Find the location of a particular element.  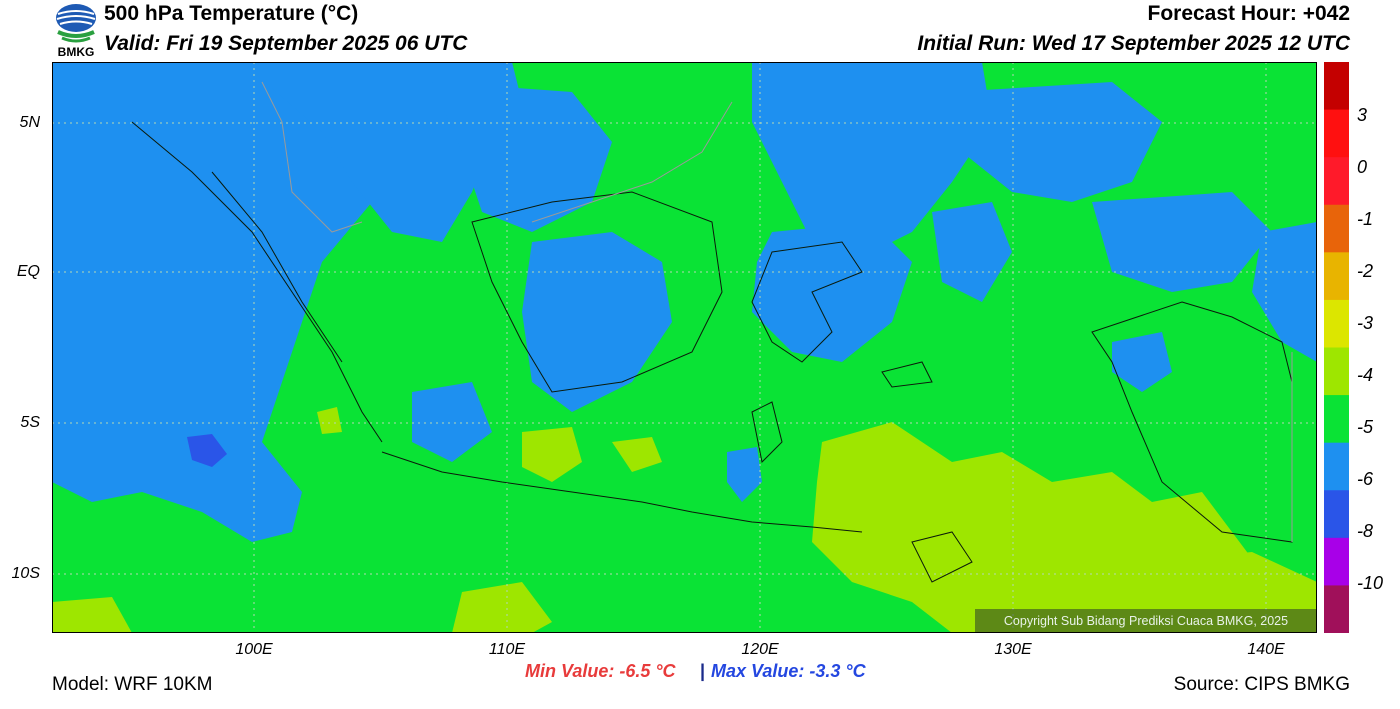

bmkg-logo: BMKG is located at coordinates (76, 31).